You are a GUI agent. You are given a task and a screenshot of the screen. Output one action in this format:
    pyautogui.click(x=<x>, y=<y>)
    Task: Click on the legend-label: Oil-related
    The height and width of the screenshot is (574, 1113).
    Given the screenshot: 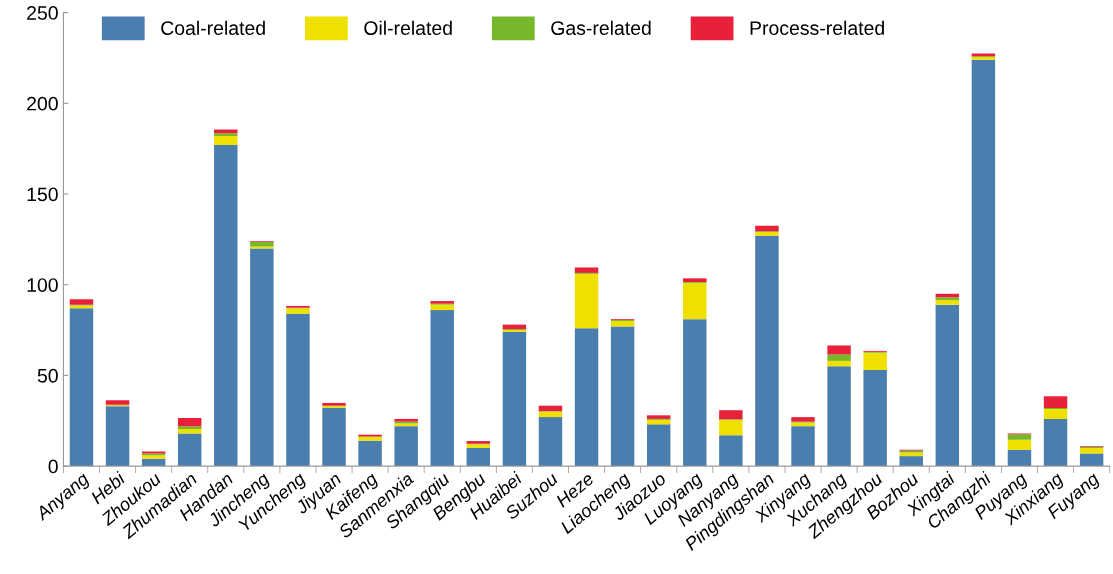 What is the action you would take?
    pyautogui.click(x=408, y=27)
    